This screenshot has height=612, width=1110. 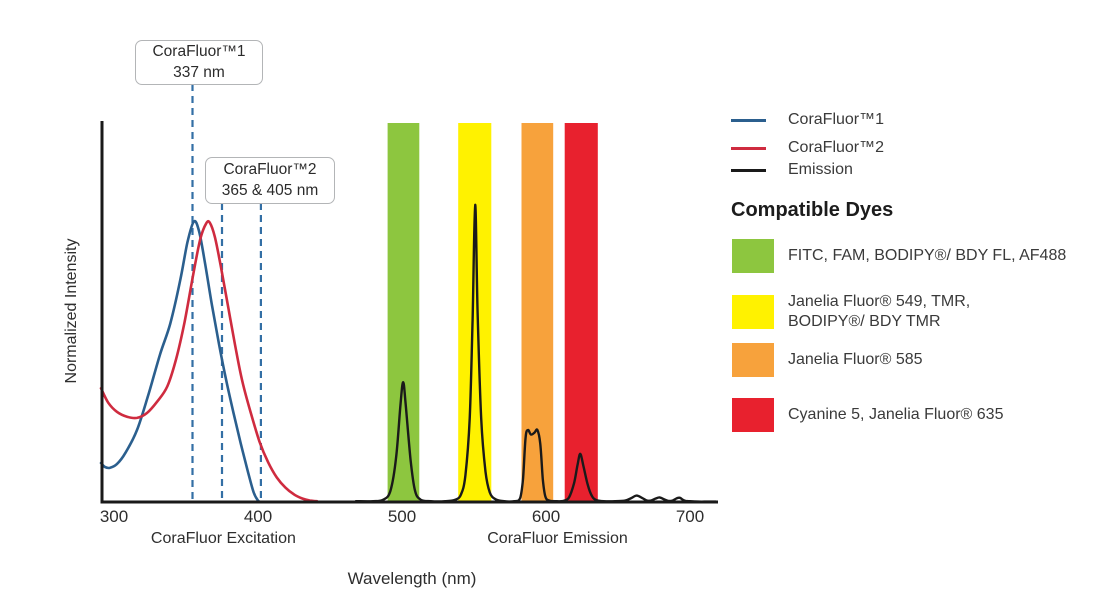 I want to click on callout-corafluor1-337nm: CoraFluor™1 337 nm, so click(x=199, y=62).